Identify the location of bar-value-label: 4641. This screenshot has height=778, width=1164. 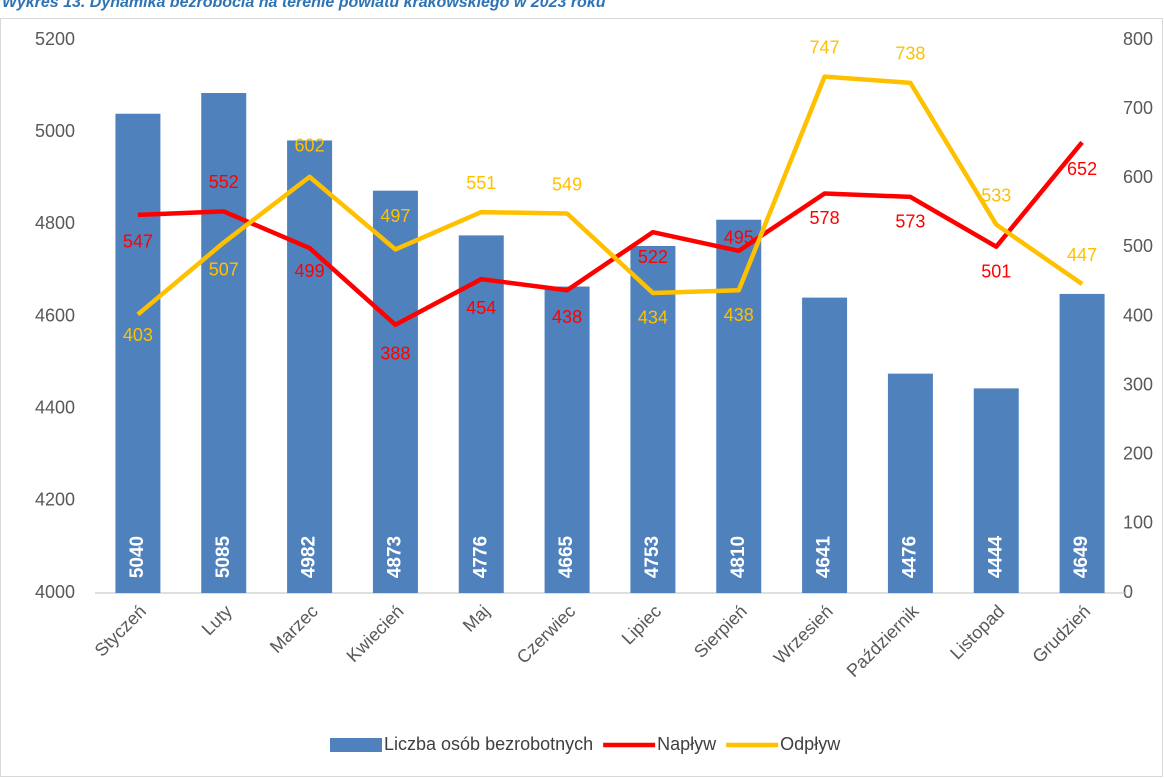
(824, 556).